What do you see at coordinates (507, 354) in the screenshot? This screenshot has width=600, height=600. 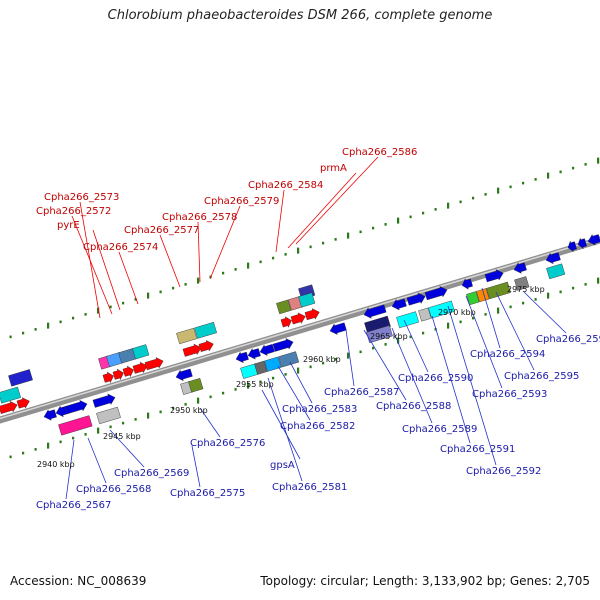 I see `gene-label-lower: Cpha266_2594` at bounding box center [507, 354].